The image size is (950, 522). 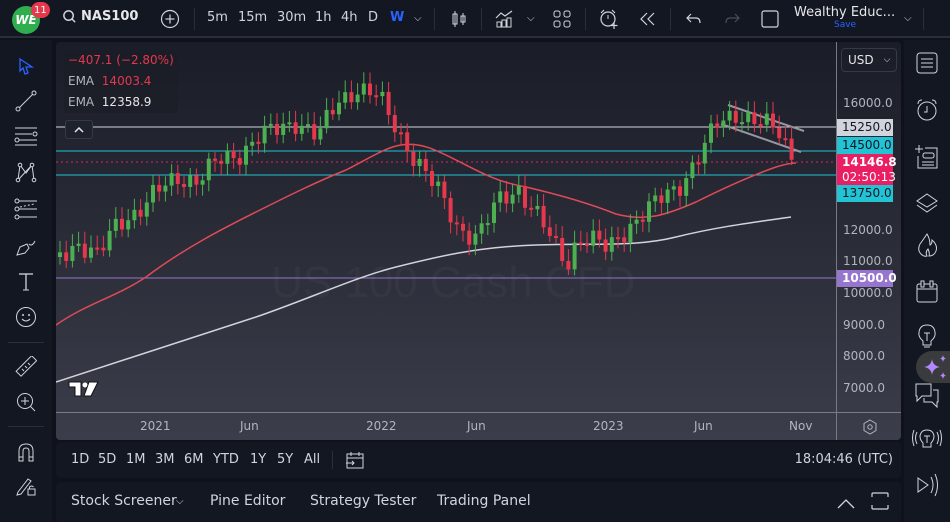 I want to click on tab-stock-screener: Stock Screener, so click(x=124, y=501).